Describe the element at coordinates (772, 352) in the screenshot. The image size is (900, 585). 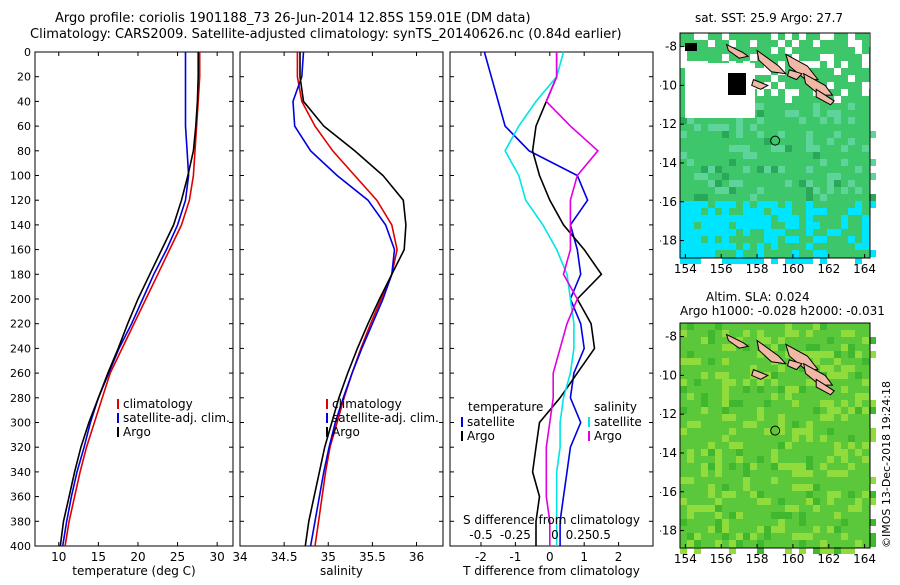
I see `island` at that location.